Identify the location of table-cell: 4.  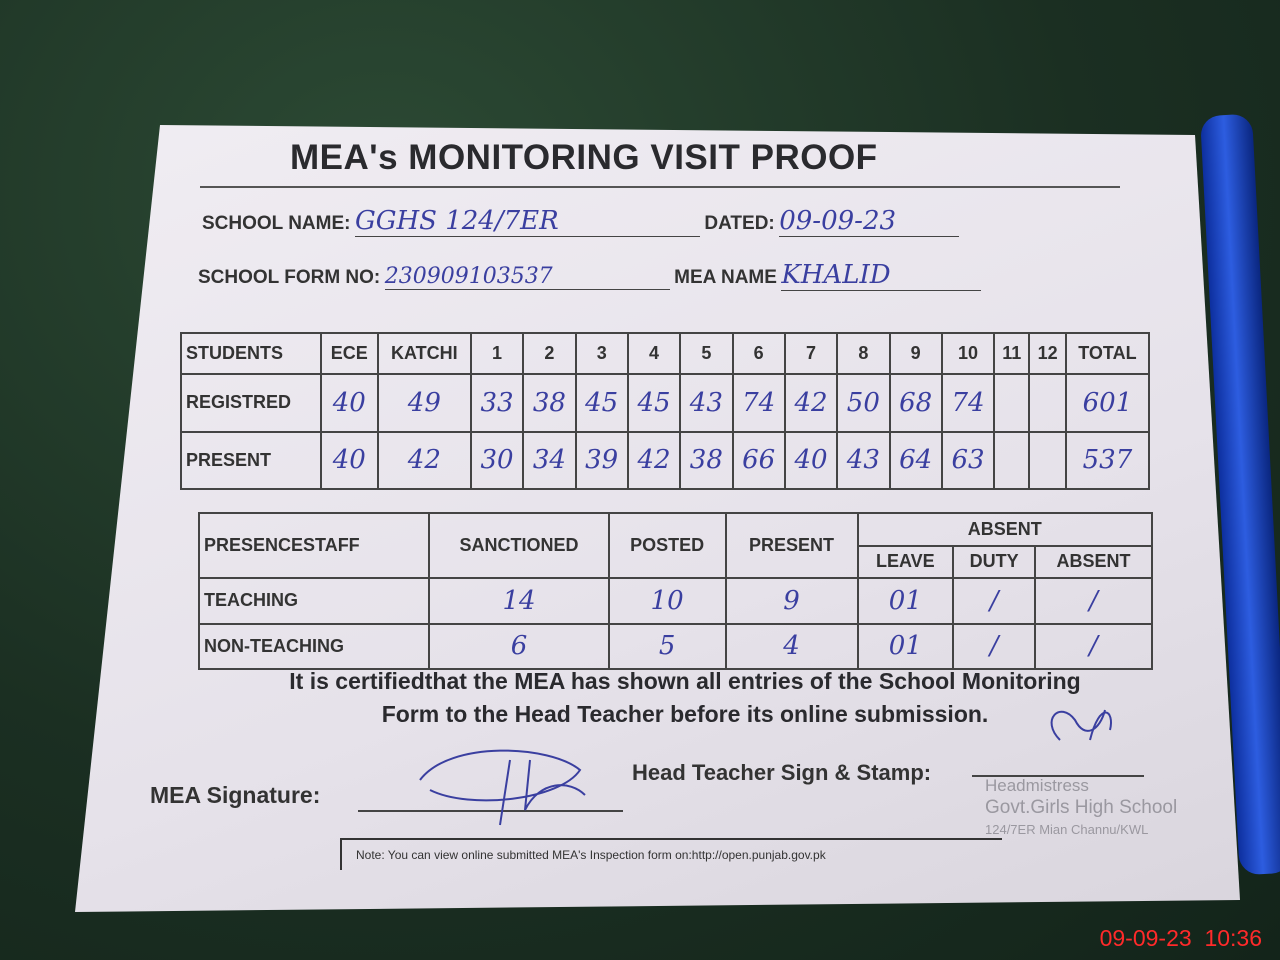
(791, 646).